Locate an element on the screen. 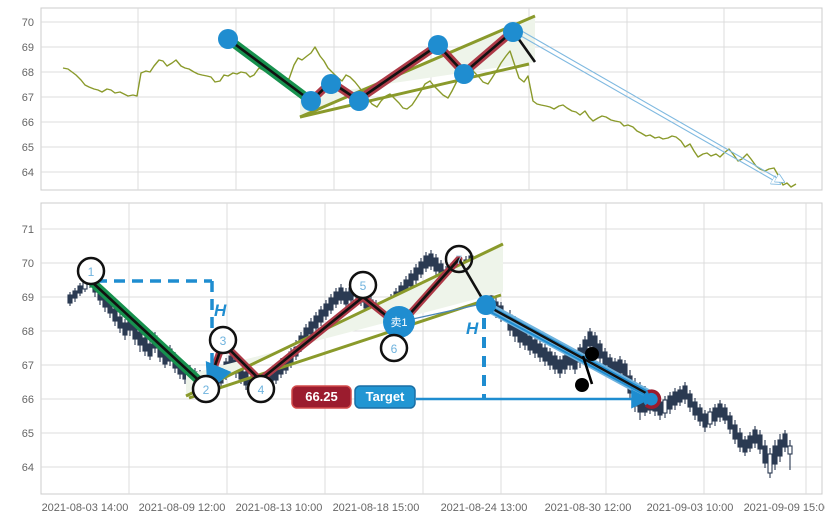 The height and width of the screenshot is (520, 825). detail-projection-edge-lower is located at coordinates (572, 356).